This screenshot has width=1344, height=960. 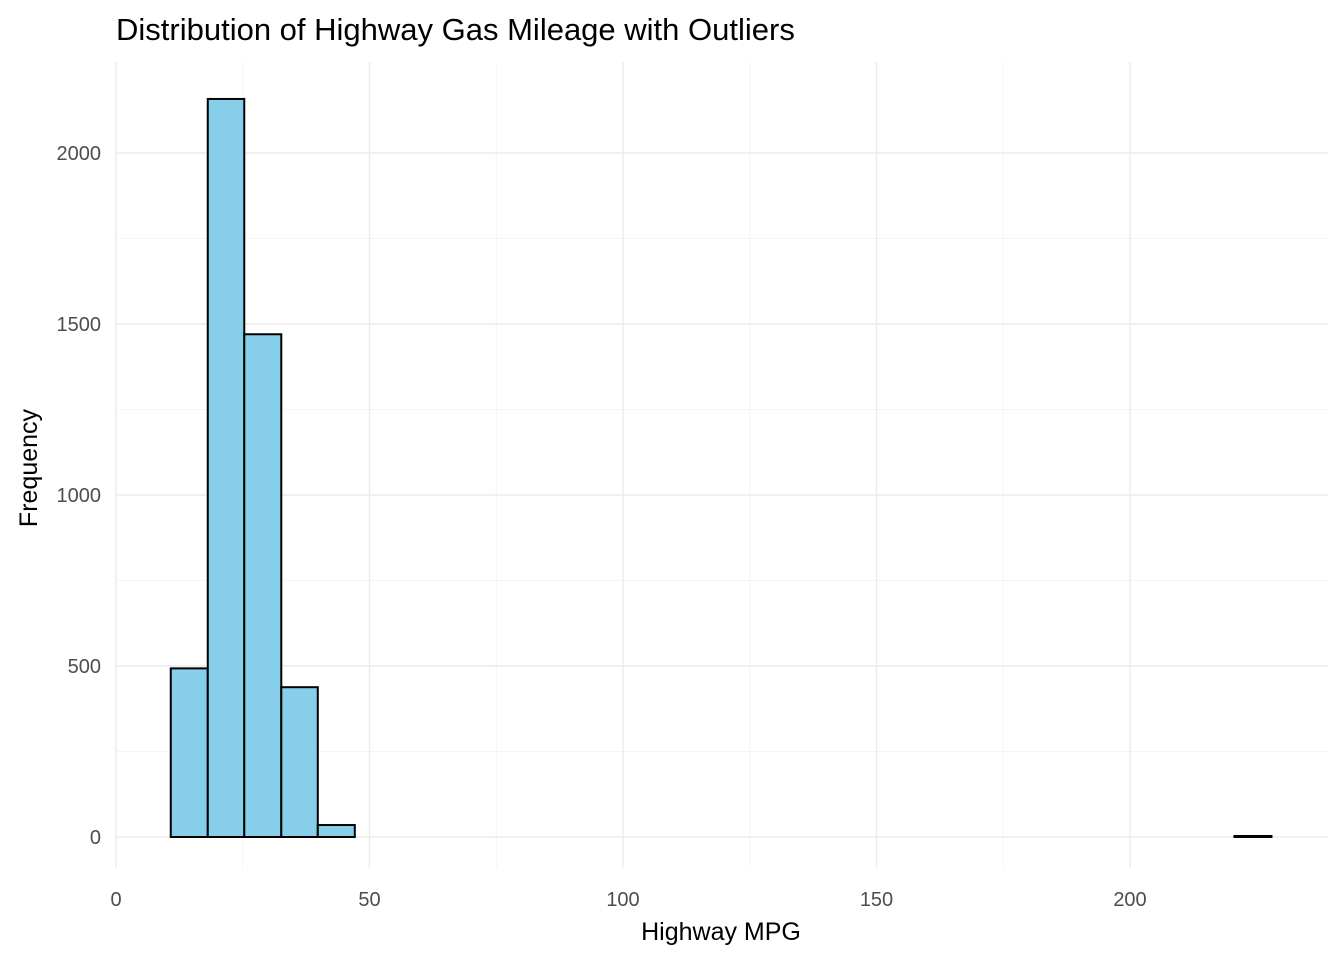 What do you see at coordinates (29, 467) in the screenshot?
I see `y-axis-title: Frequency` at bounding box center [29, 467].